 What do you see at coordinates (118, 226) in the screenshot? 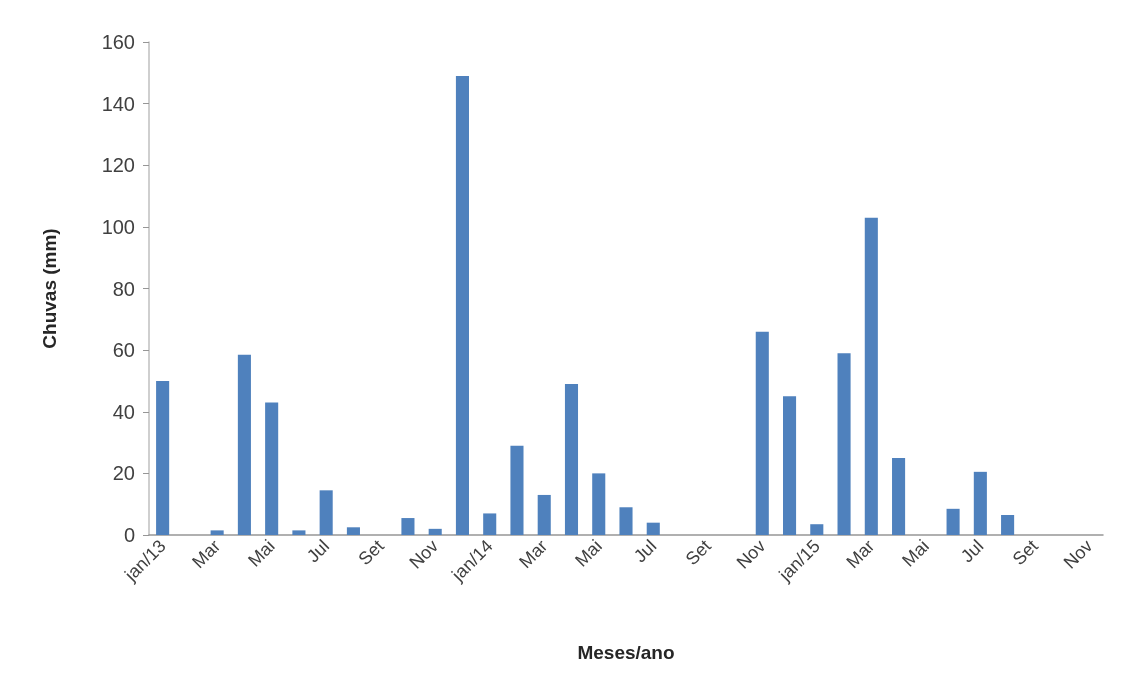
I see `y-tick-label: 100` at bounding box center [118, 226].